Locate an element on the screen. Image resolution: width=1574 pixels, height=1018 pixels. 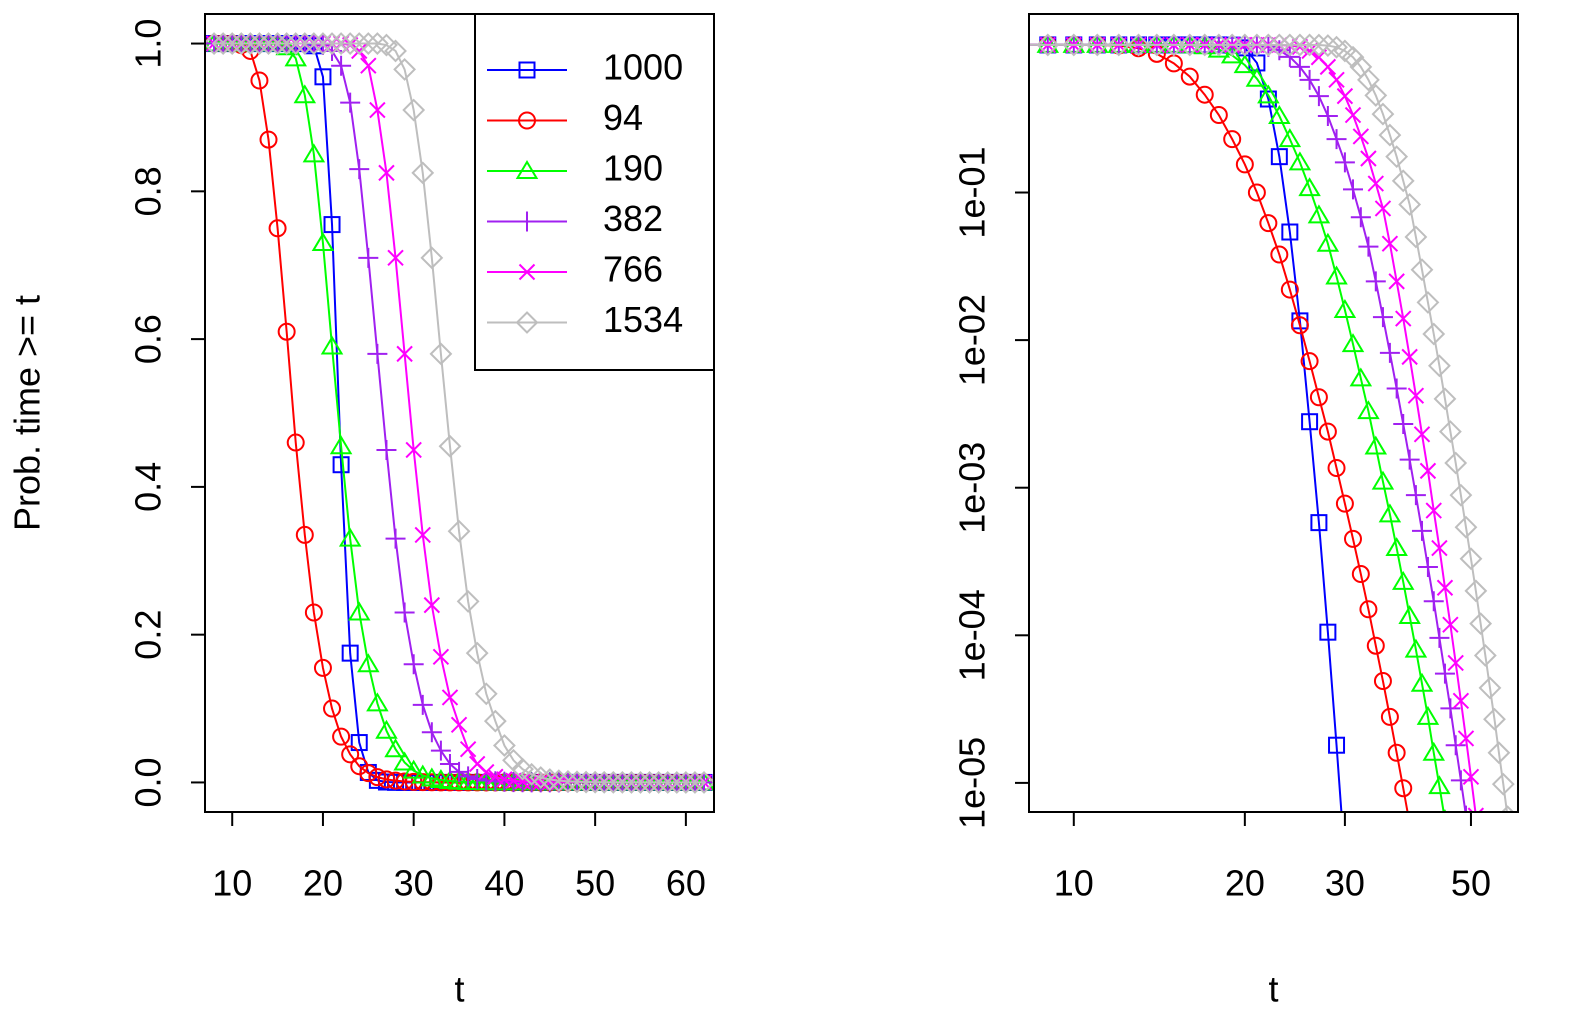
y-tick-label: 0.0 is located at coordinates (148, 782).